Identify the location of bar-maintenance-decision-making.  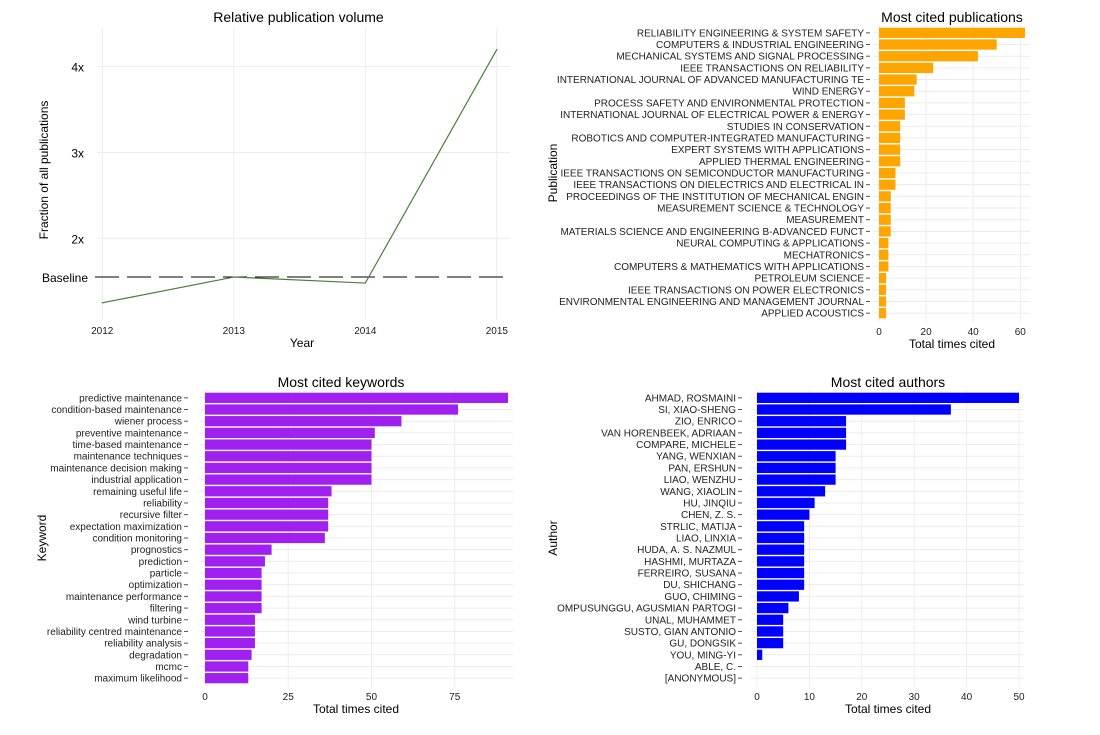
(288, 468).